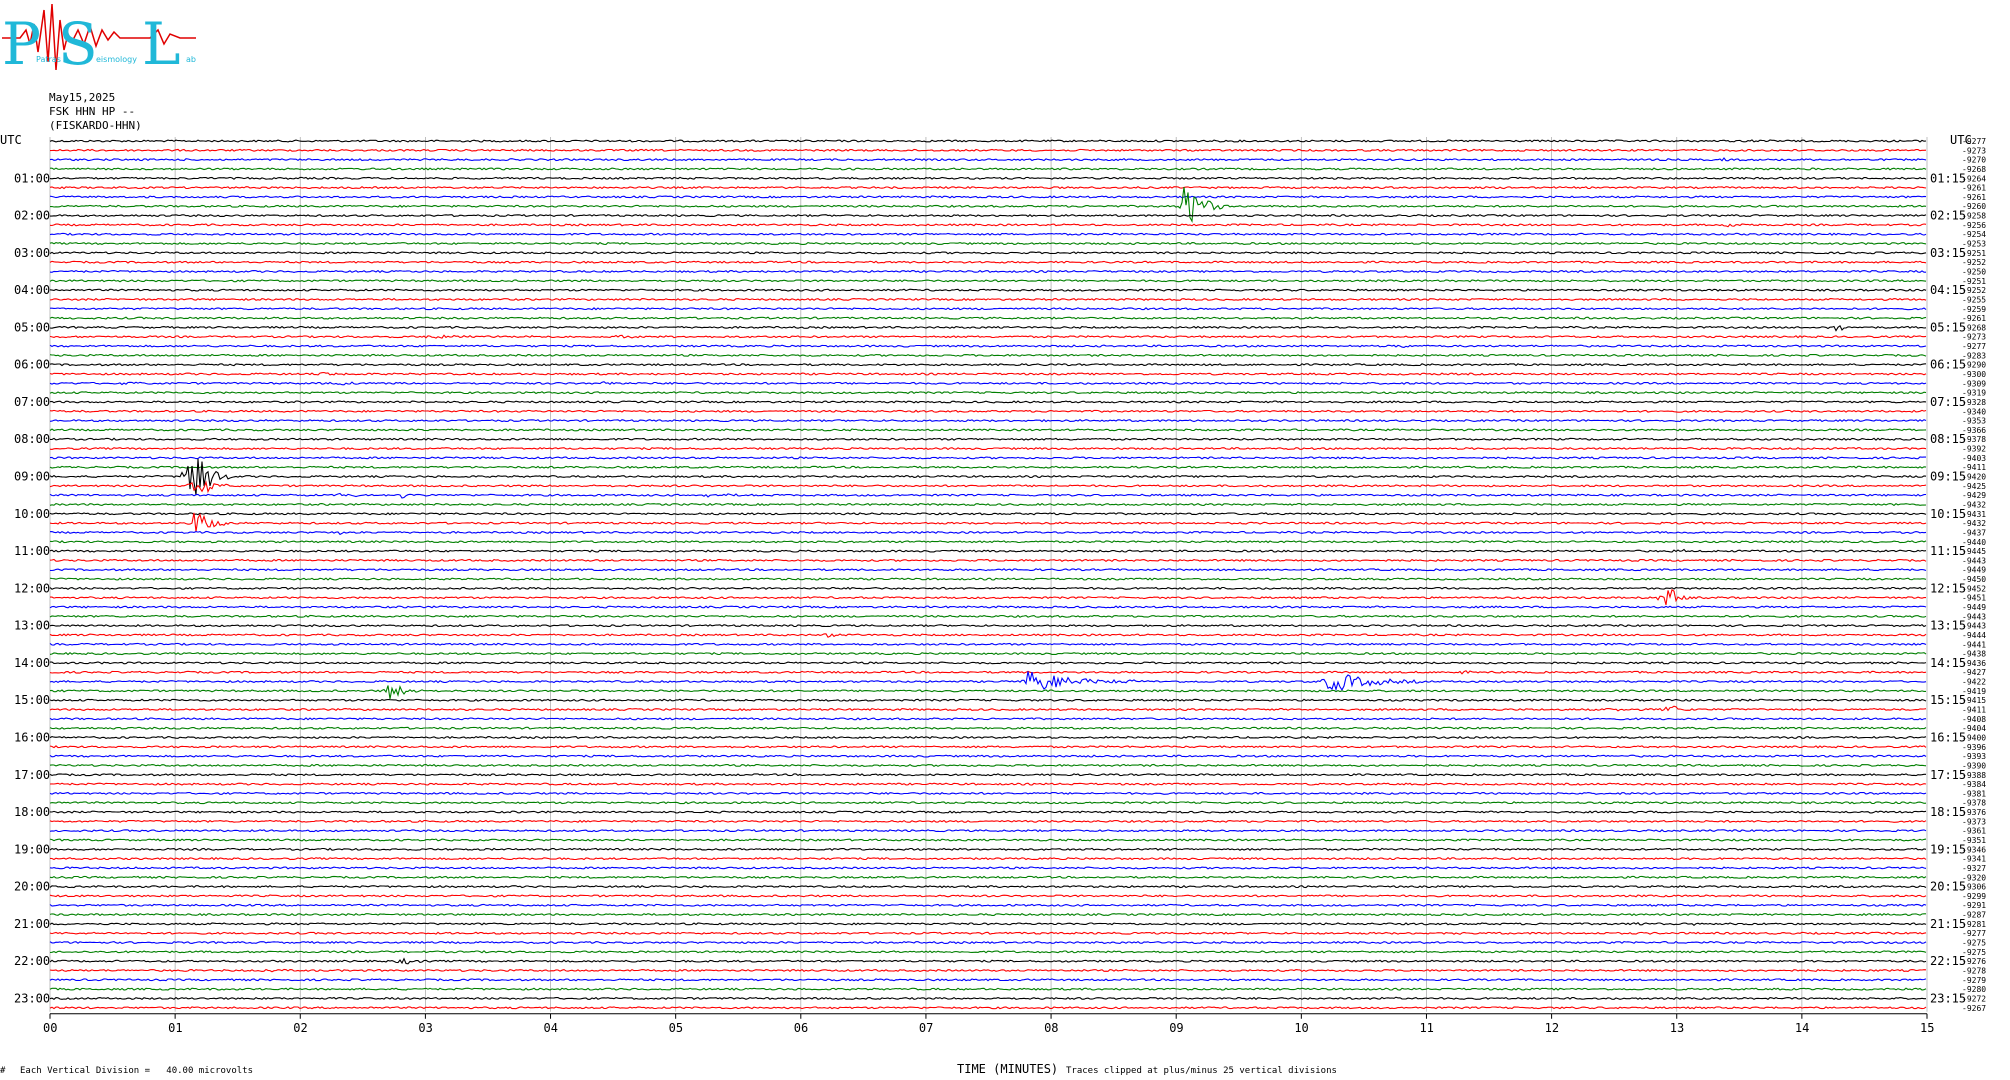  I want to click on trace-offset-label: -9366, so click(1974, 430).